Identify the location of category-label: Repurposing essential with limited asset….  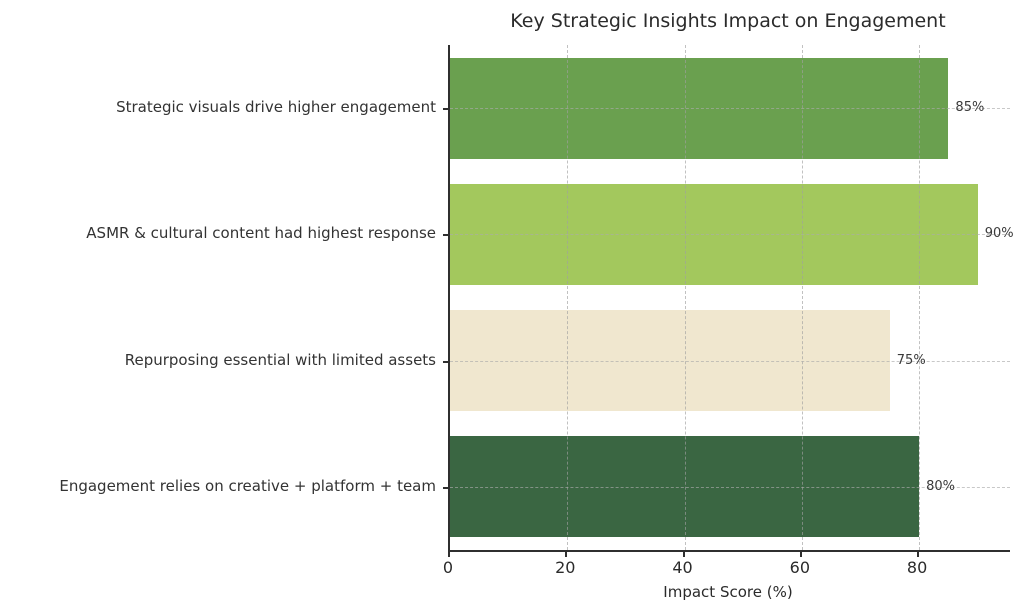
(280, 360).